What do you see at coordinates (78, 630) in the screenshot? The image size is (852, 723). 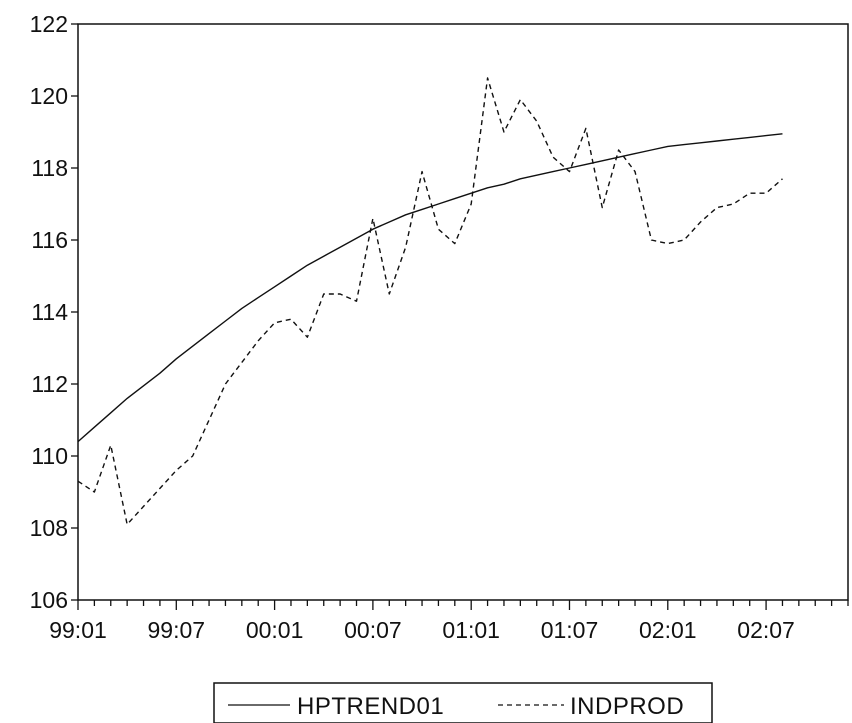 I see `x-tick-label: 99:01` at bounding box center [78, 630].